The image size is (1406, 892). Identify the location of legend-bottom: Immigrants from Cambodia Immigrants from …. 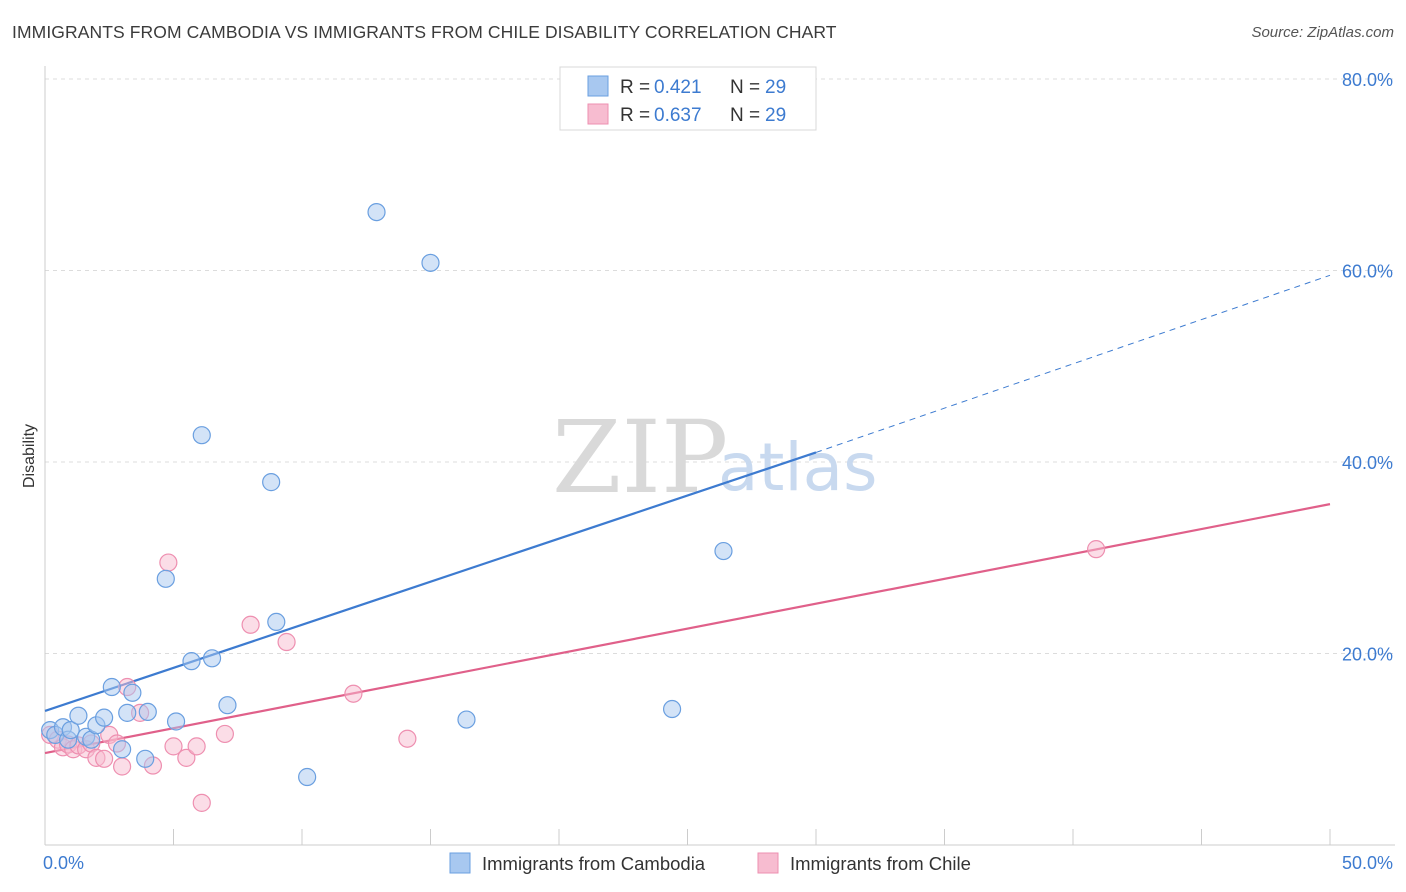
(710, 863).